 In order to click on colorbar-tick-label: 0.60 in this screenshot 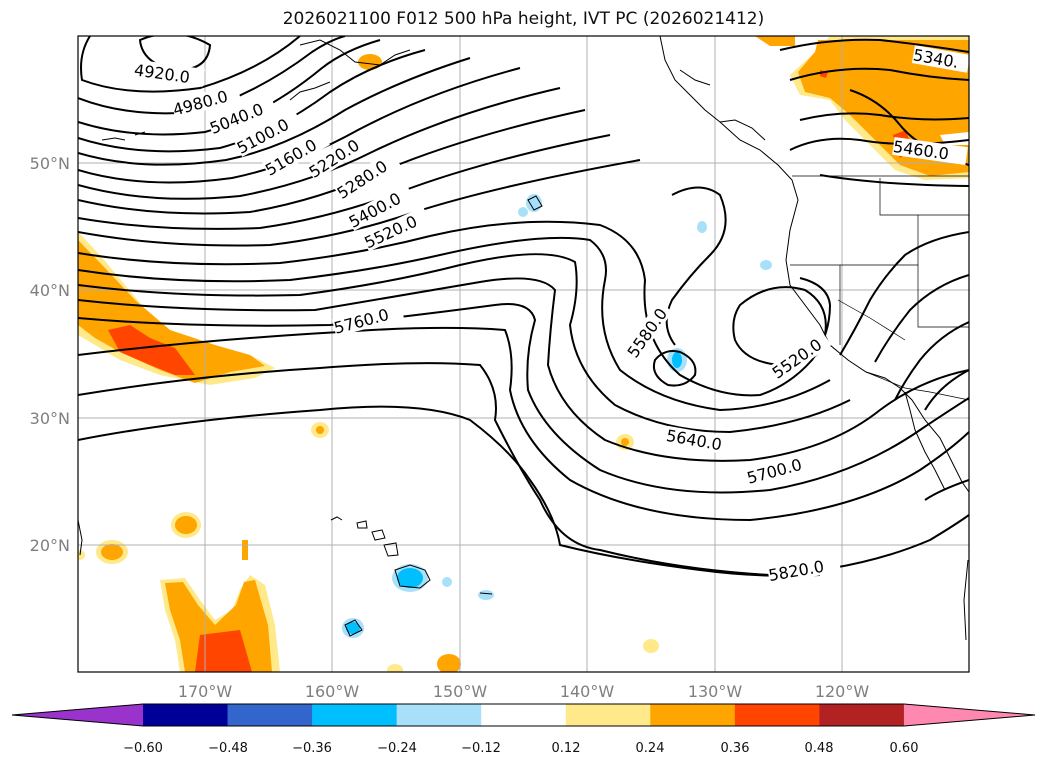, I will do `click(904, 748)`.